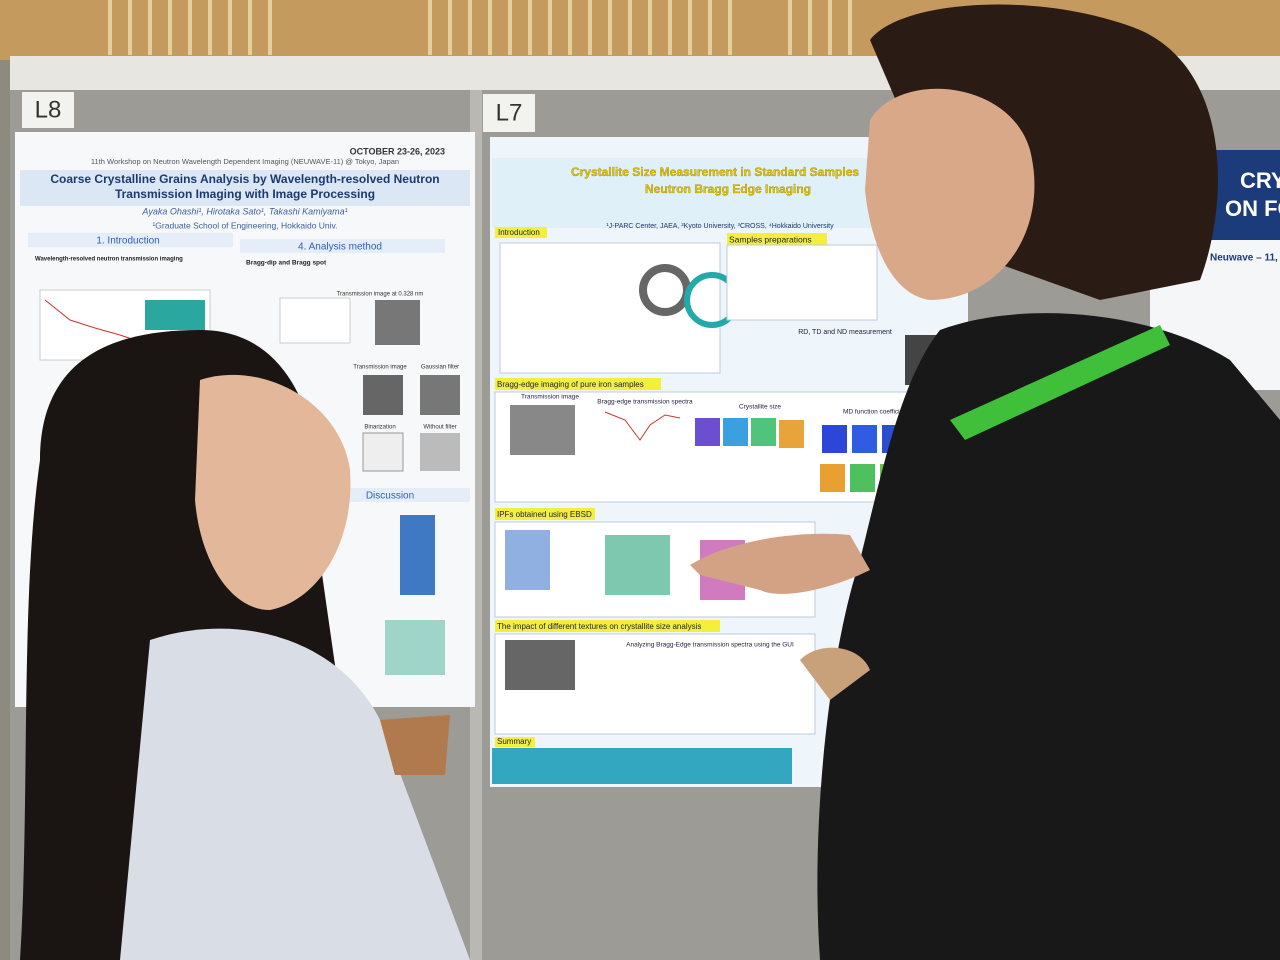 This screenshot has height=960, width=1280. Describe the element at coordinates (480, 27) in the screenshot. I see `wall-slats` at that location.